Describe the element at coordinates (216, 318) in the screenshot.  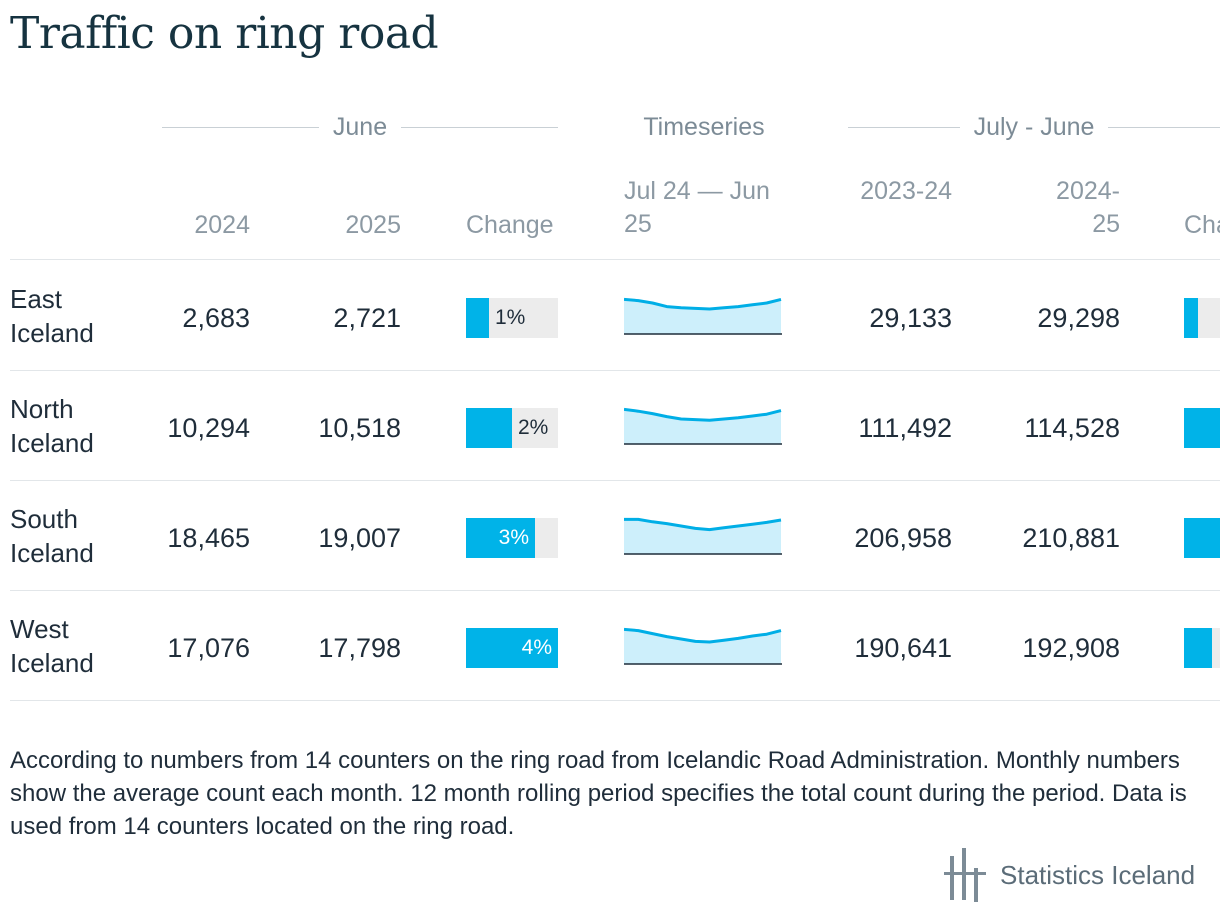
I see `value-june-2024: 2,683` at that location.